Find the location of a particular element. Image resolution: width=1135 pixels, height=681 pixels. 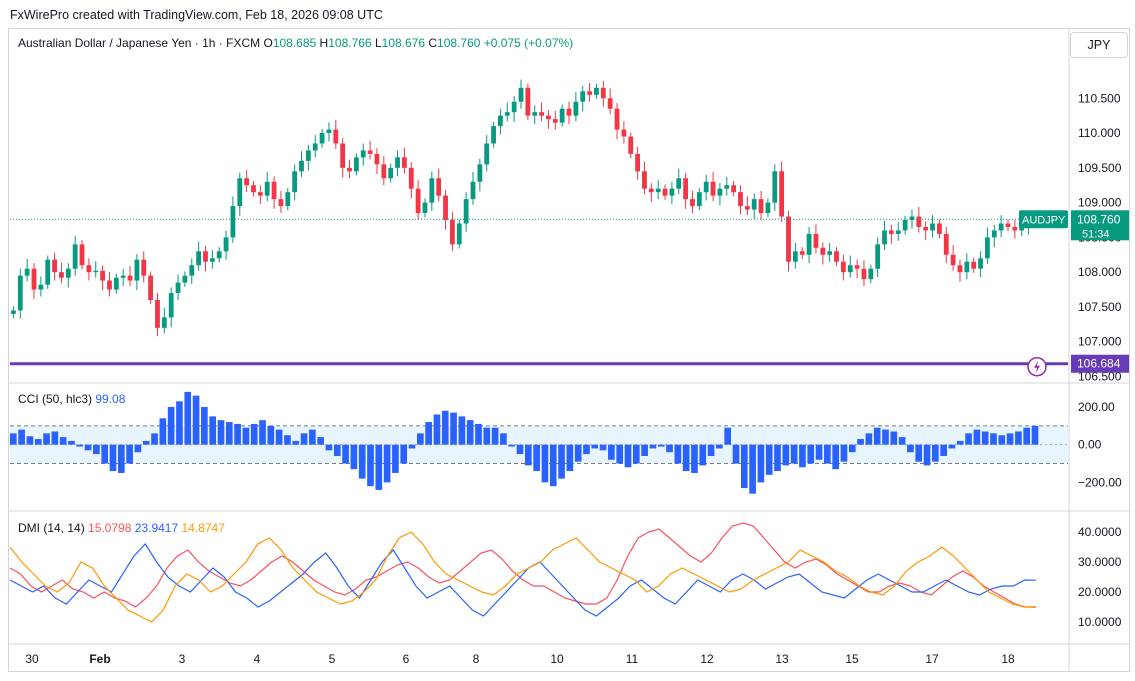

plus-di-value: 15.0798 is located at coordinates (110, 528).